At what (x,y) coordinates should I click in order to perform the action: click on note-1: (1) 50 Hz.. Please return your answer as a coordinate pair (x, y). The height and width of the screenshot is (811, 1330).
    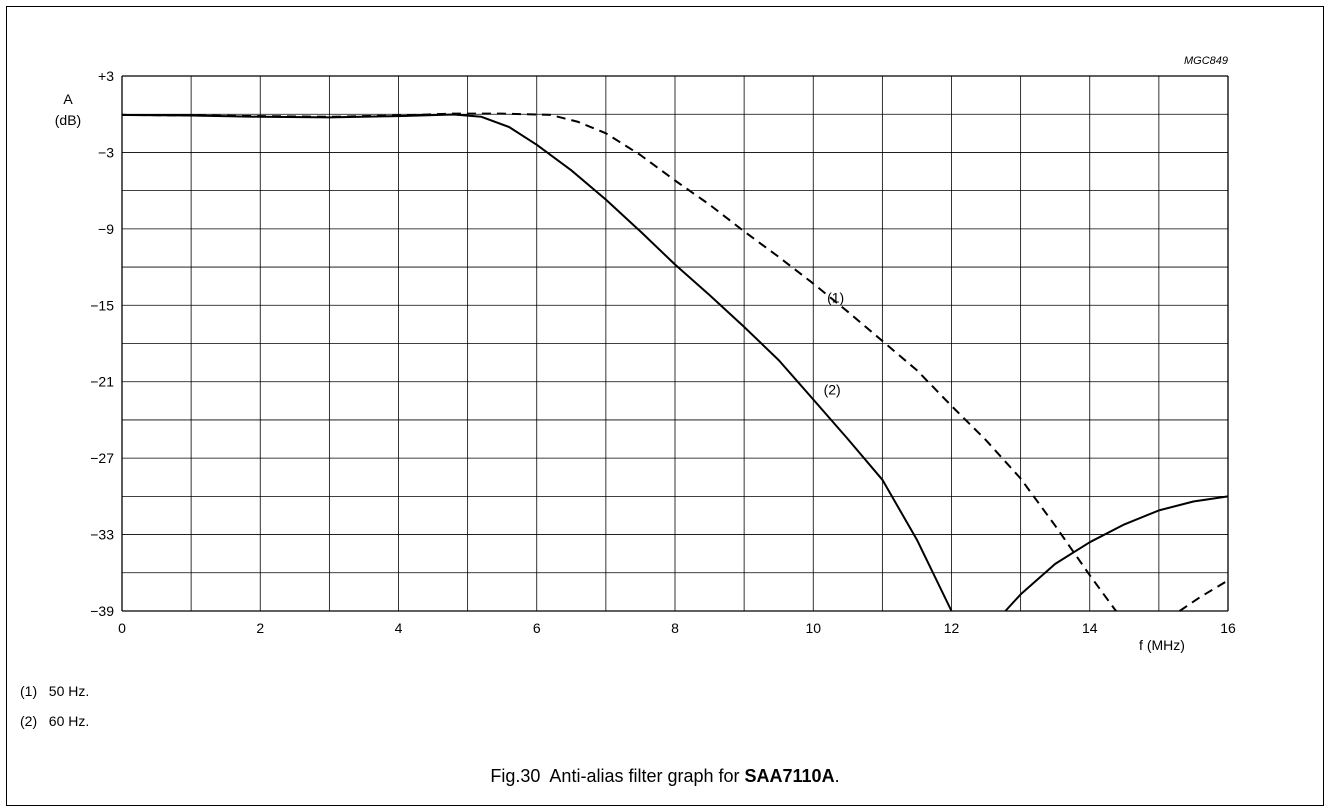
    Looking at the image, I should click on (54, 691).